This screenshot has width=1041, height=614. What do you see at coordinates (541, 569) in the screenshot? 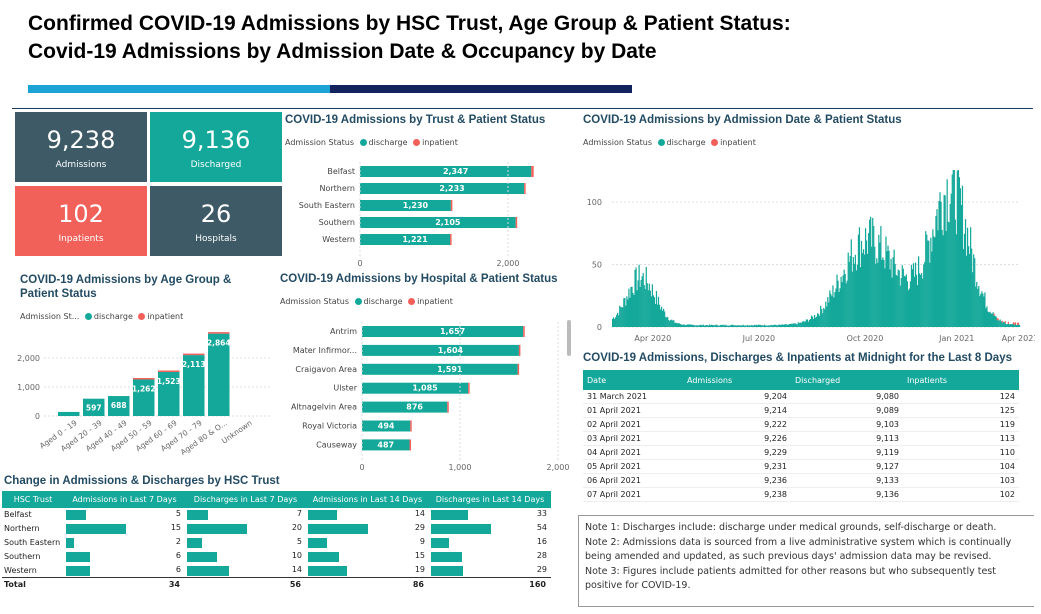
I see `cell-value: 29` at bounding box center [541, 569].